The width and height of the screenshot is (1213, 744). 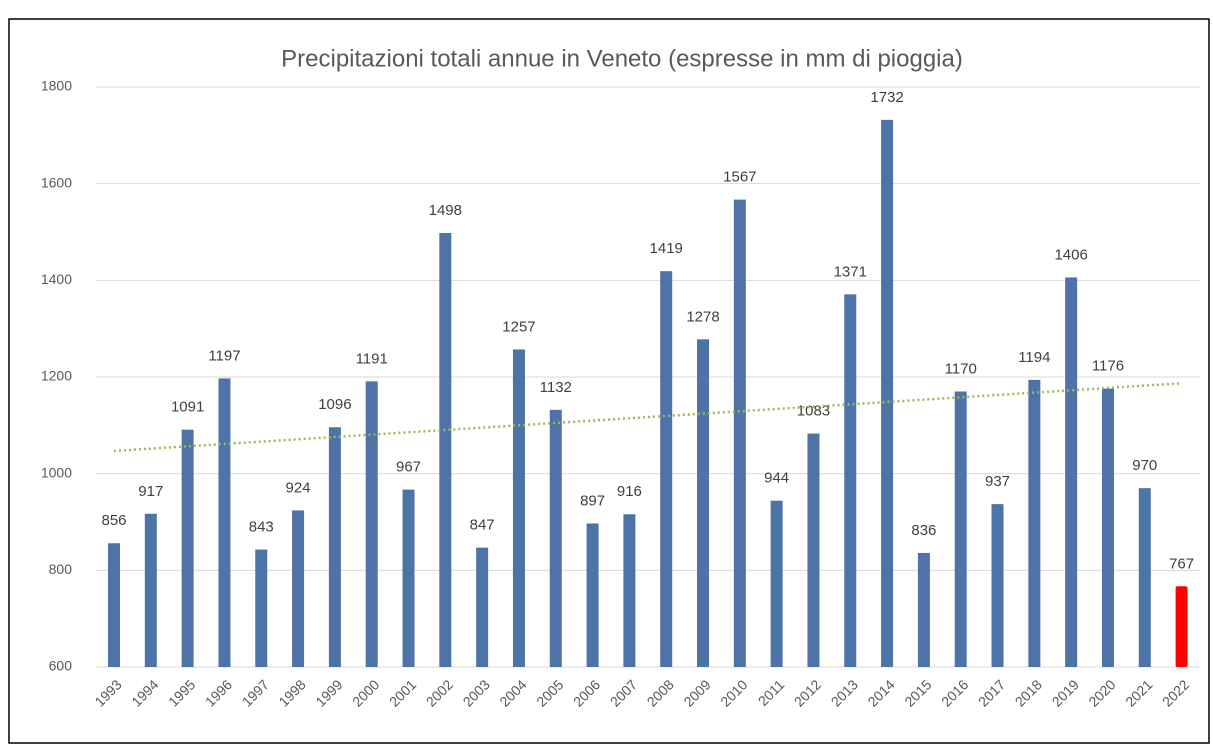 What do you see at coordinates (261, 527) in the screenshot?
I see `data-label: 843` at bounding box center [261, 527].